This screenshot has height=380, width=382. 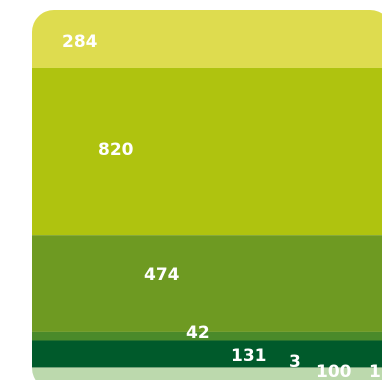 What do you see at coordinates (249, 356) in the screenshot?
I see `data-label-131: 131` at bounding box center [249, 356].